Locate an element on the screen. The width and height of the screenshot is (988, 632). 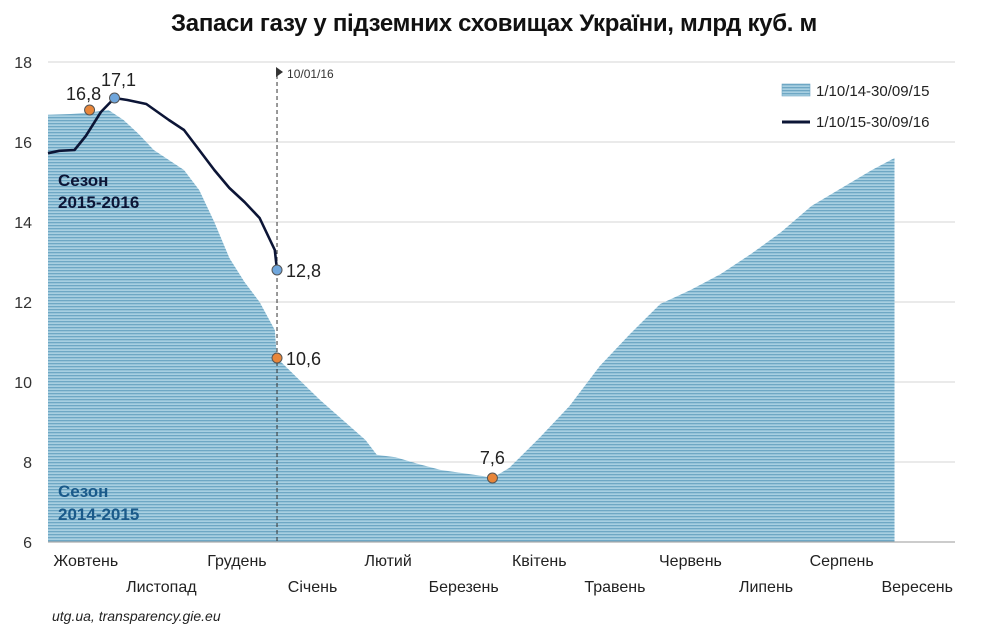
y-tick-label: 16 is located at coordinates (23, 143).